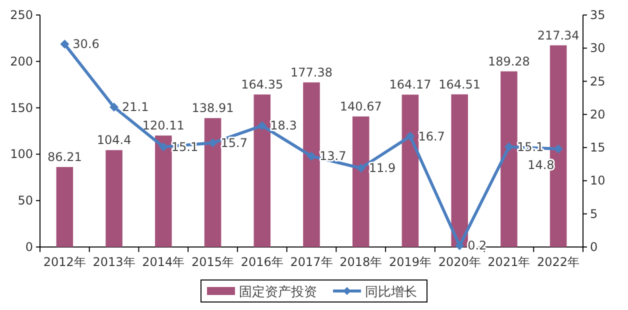 Image resolution: width=628 pixels, height=310 pixels. Describe the element at coordinates (311, 262) in the screenshot. I see `x-tick-label: 2017年` at that location.